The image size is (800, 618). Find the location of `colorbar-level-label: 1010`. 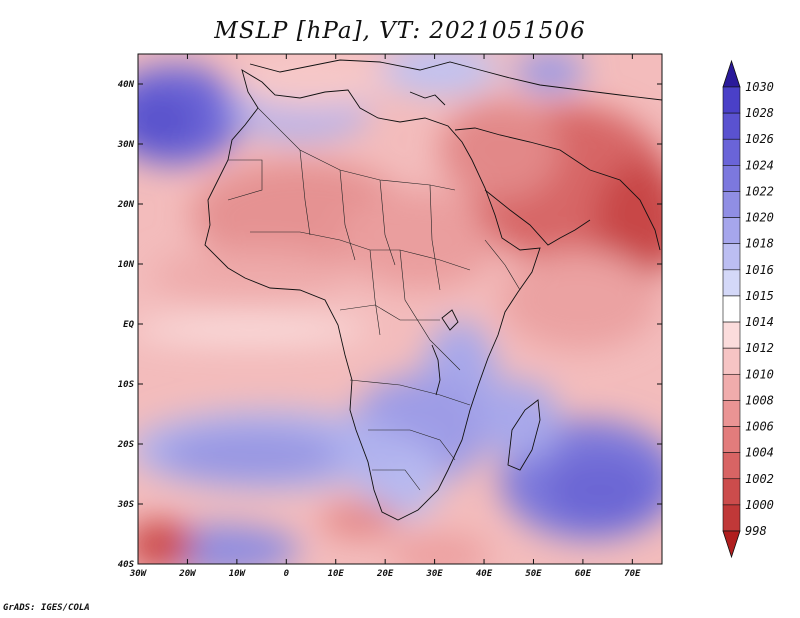

colorbar-level-label: 1010 is located at coordinates (759, 374).